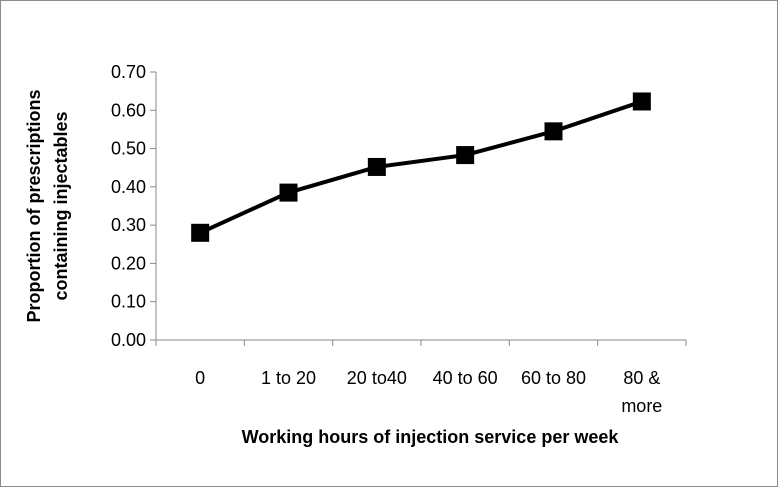 The width and height of the screenshot is (778, 487). Describe the element at coordinates (128, 340) in the screenshot. I see `y-tick-label: 0.00` at that location.